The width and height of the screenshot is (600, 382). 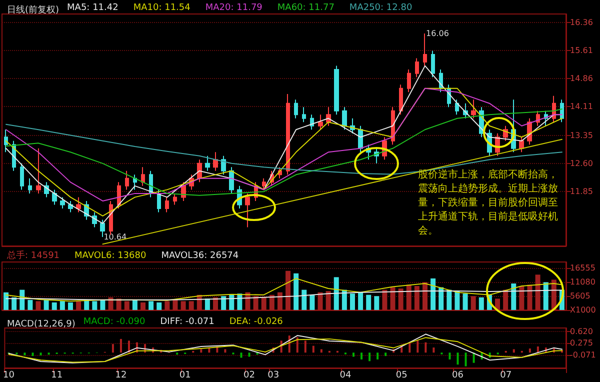 What do you see at coordinates (162, 8) in the screenshot?
I see `text: MA10: 11.54` at bounding box center [162, 8].